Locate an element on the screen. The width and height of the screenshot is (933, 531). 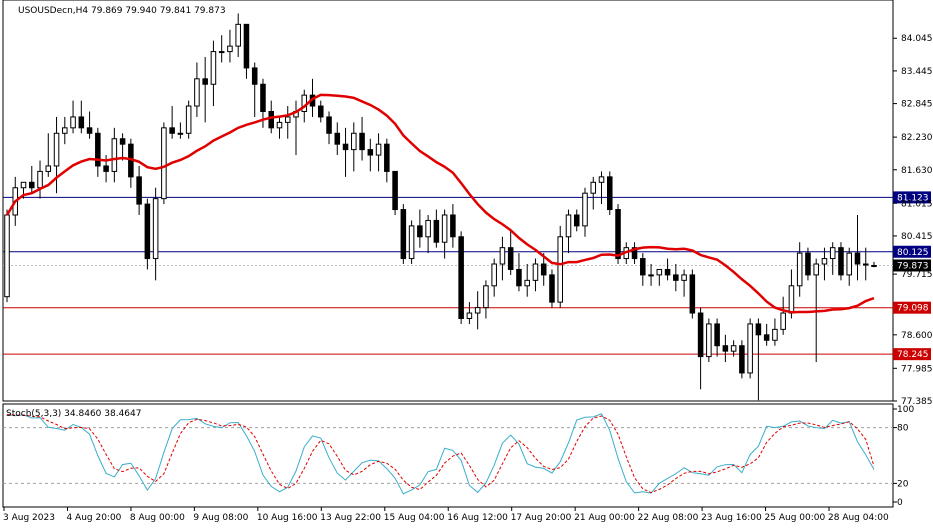
time-tick-label: 25 Aug 00:00 is located at coordinates (795, 518).